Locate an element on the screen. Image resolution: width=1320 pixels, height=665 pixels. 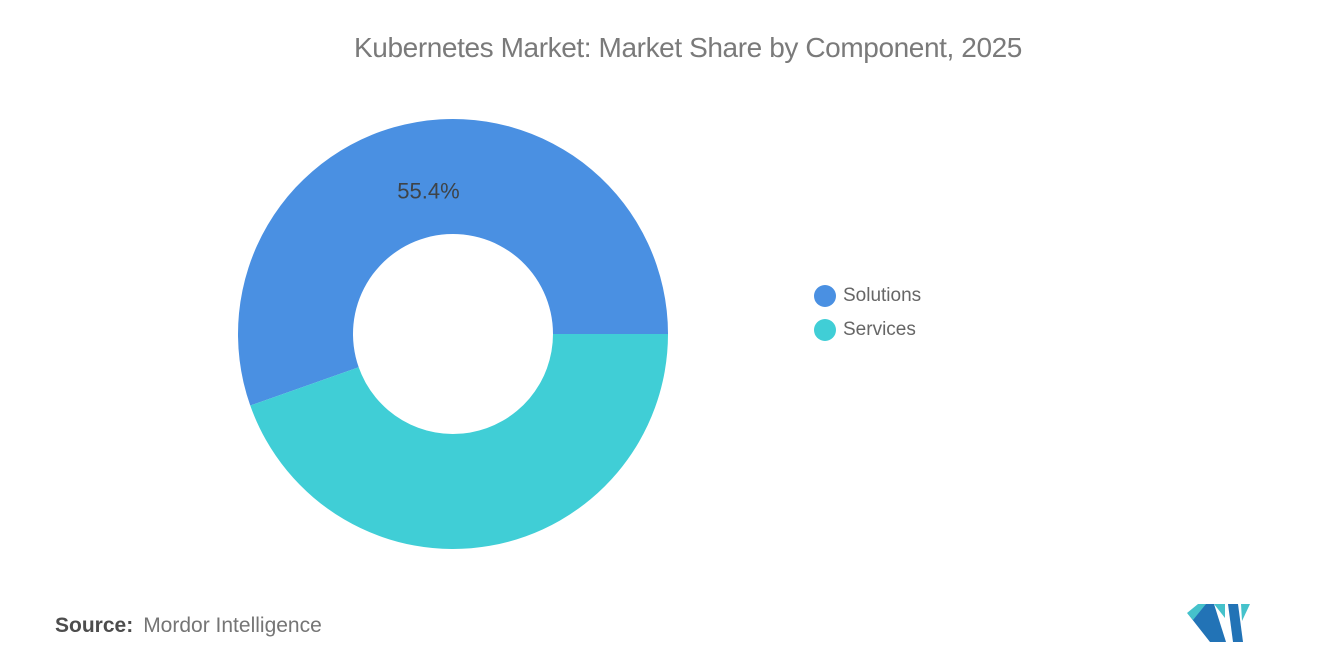
source-line: Source: Mordor Intelligence is located at coordinates (188, 625).